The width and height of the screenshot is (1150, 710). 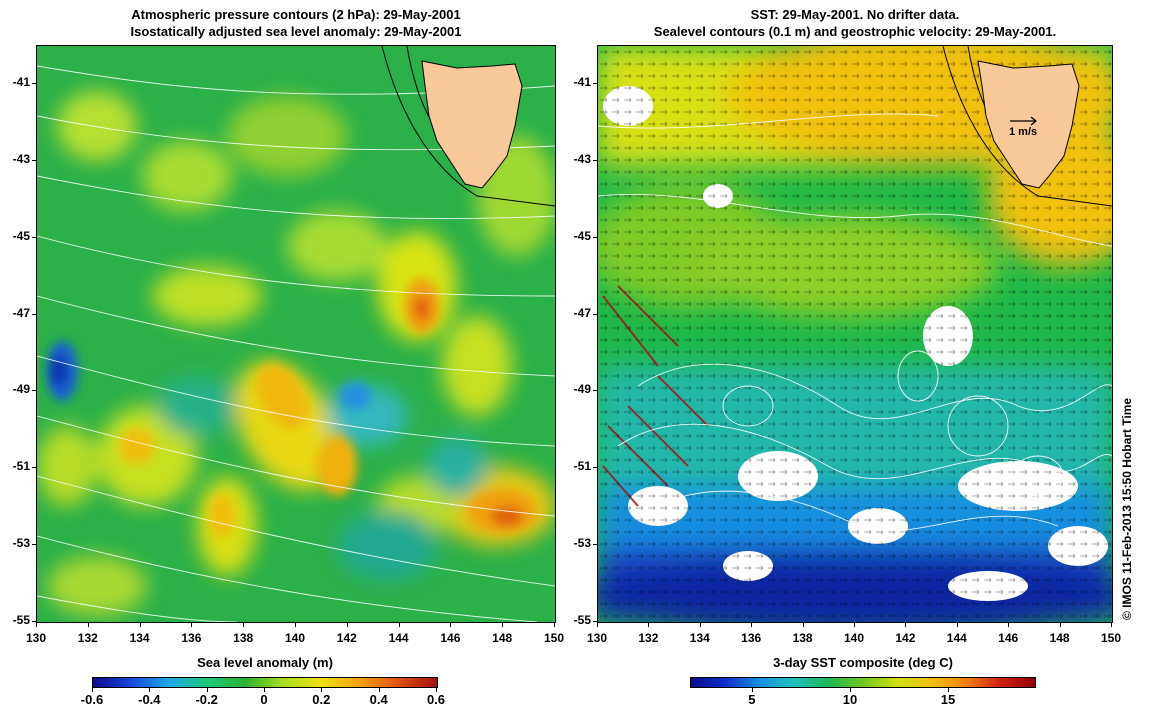 I want to click on left-lat-label: -47, so click(x=21, y=312).